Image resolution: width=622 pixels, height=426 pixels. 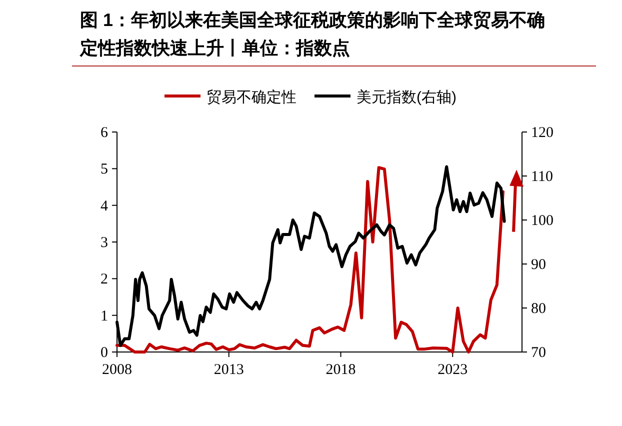 I want to click on y-tick-label: 1, so click(x=104, y=316).